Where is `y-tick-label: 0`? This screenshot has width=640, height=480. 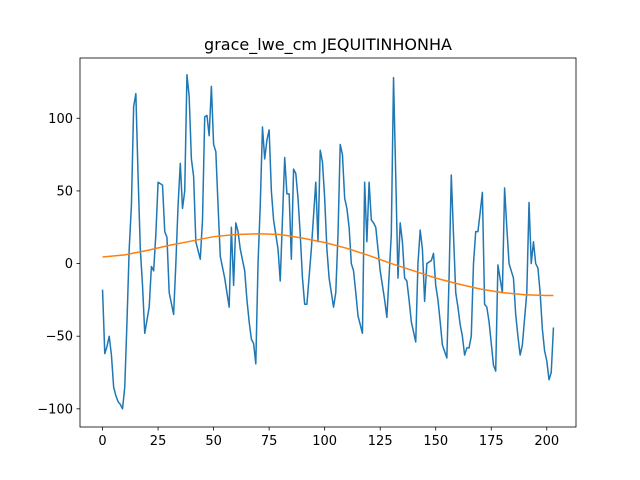 y-tick-label: 0 is located at coordinates (69, 264).